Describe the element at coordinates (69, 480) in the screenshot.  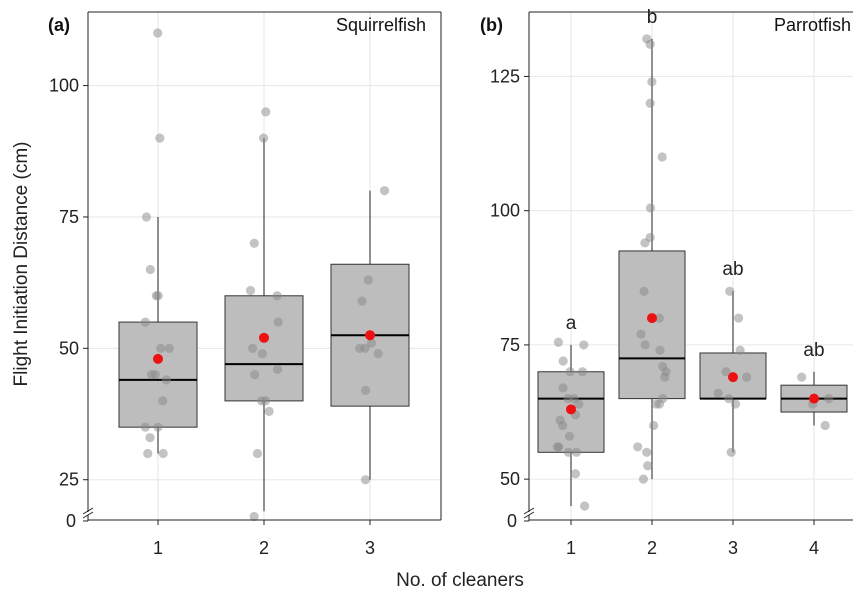
I see `y-tick-label: 25` at that location.